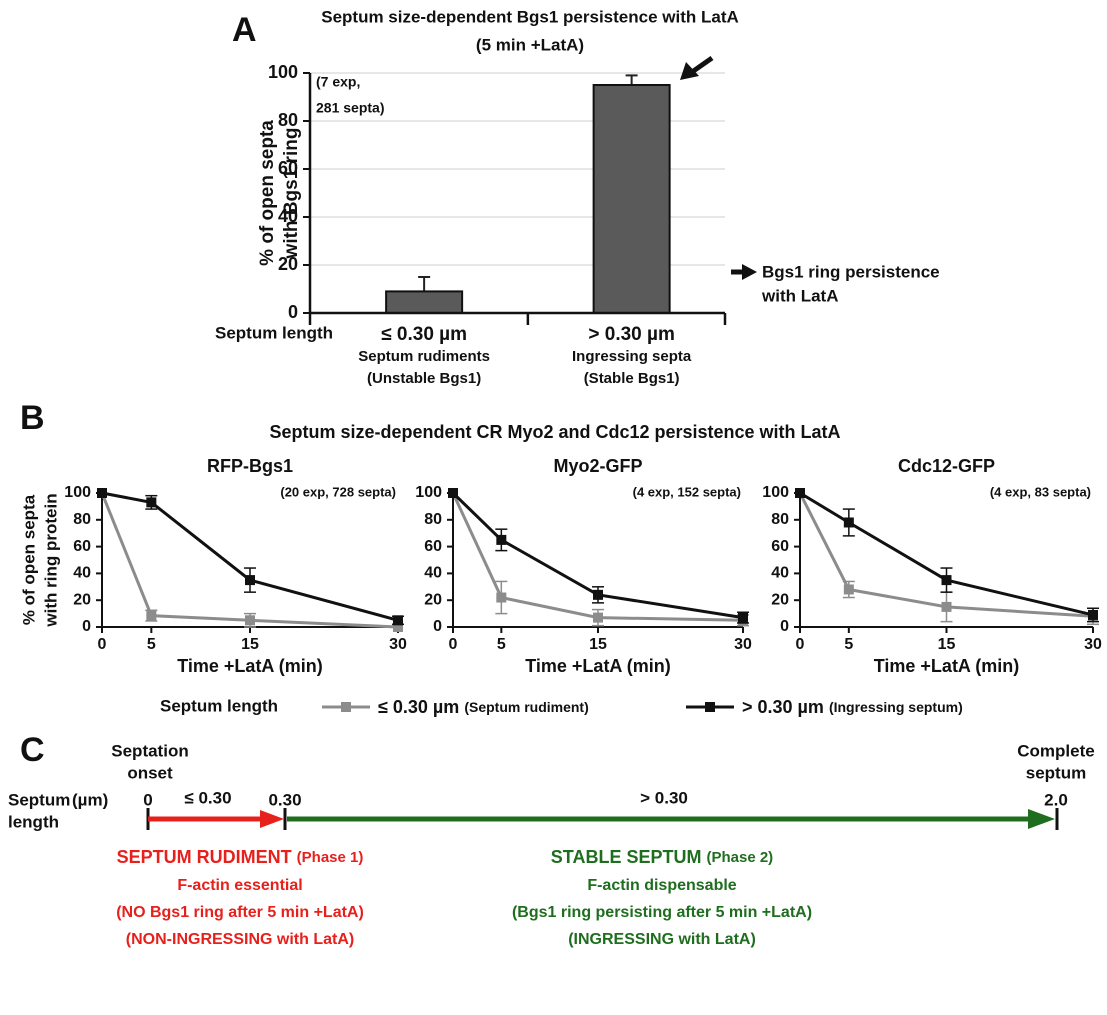 This screenshot has height=1015, width=1107. Describe the element at coordinates (33, 821) in the screenshot. I see `axis-label: length` at that location.